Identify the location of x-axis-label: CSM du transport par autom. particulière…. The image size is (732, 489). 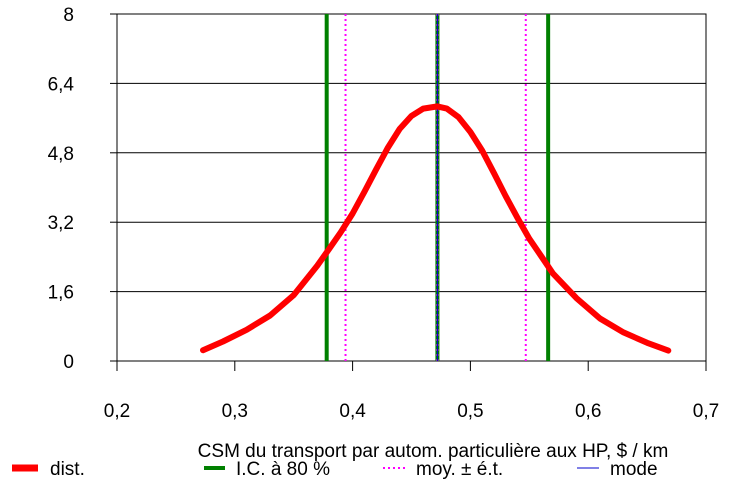
(433, 451).